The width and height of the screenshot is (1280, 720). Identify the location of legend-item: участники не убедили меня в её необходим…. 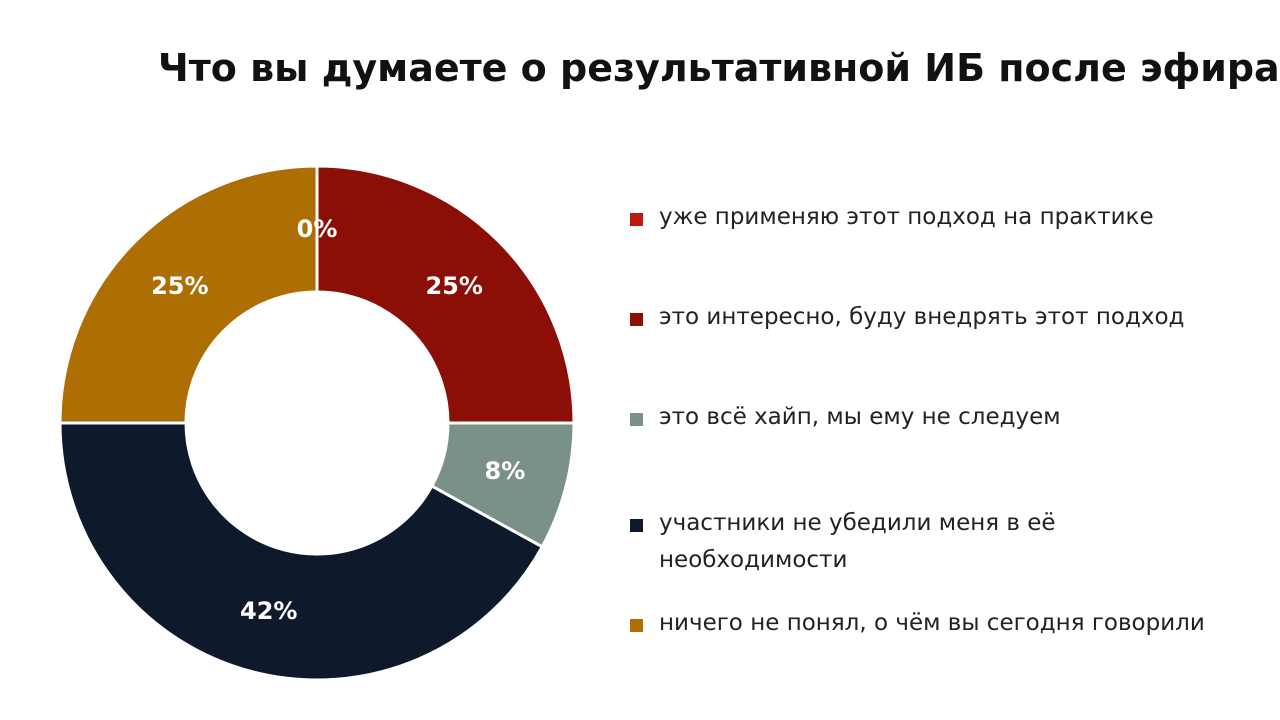
(843, 544).